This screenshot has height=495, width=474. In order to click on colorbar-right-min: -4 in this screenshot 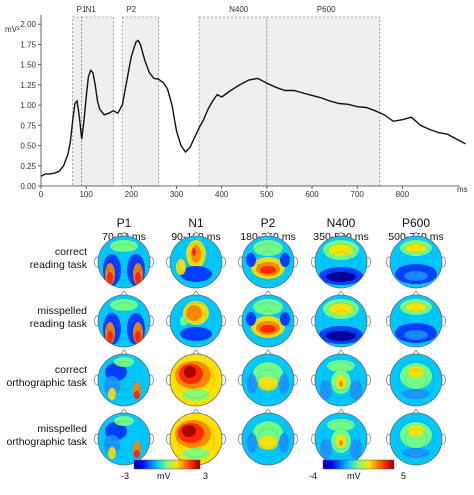, I will do `click(313, 476)`.